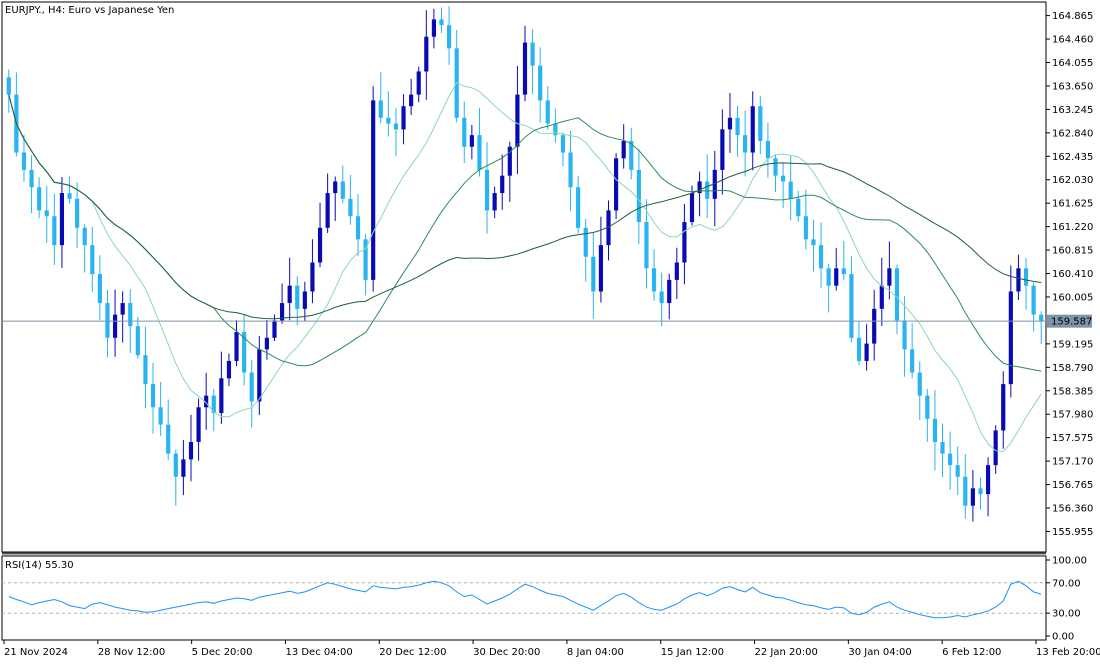  I want to click on rsi-line, so click(525, 599).